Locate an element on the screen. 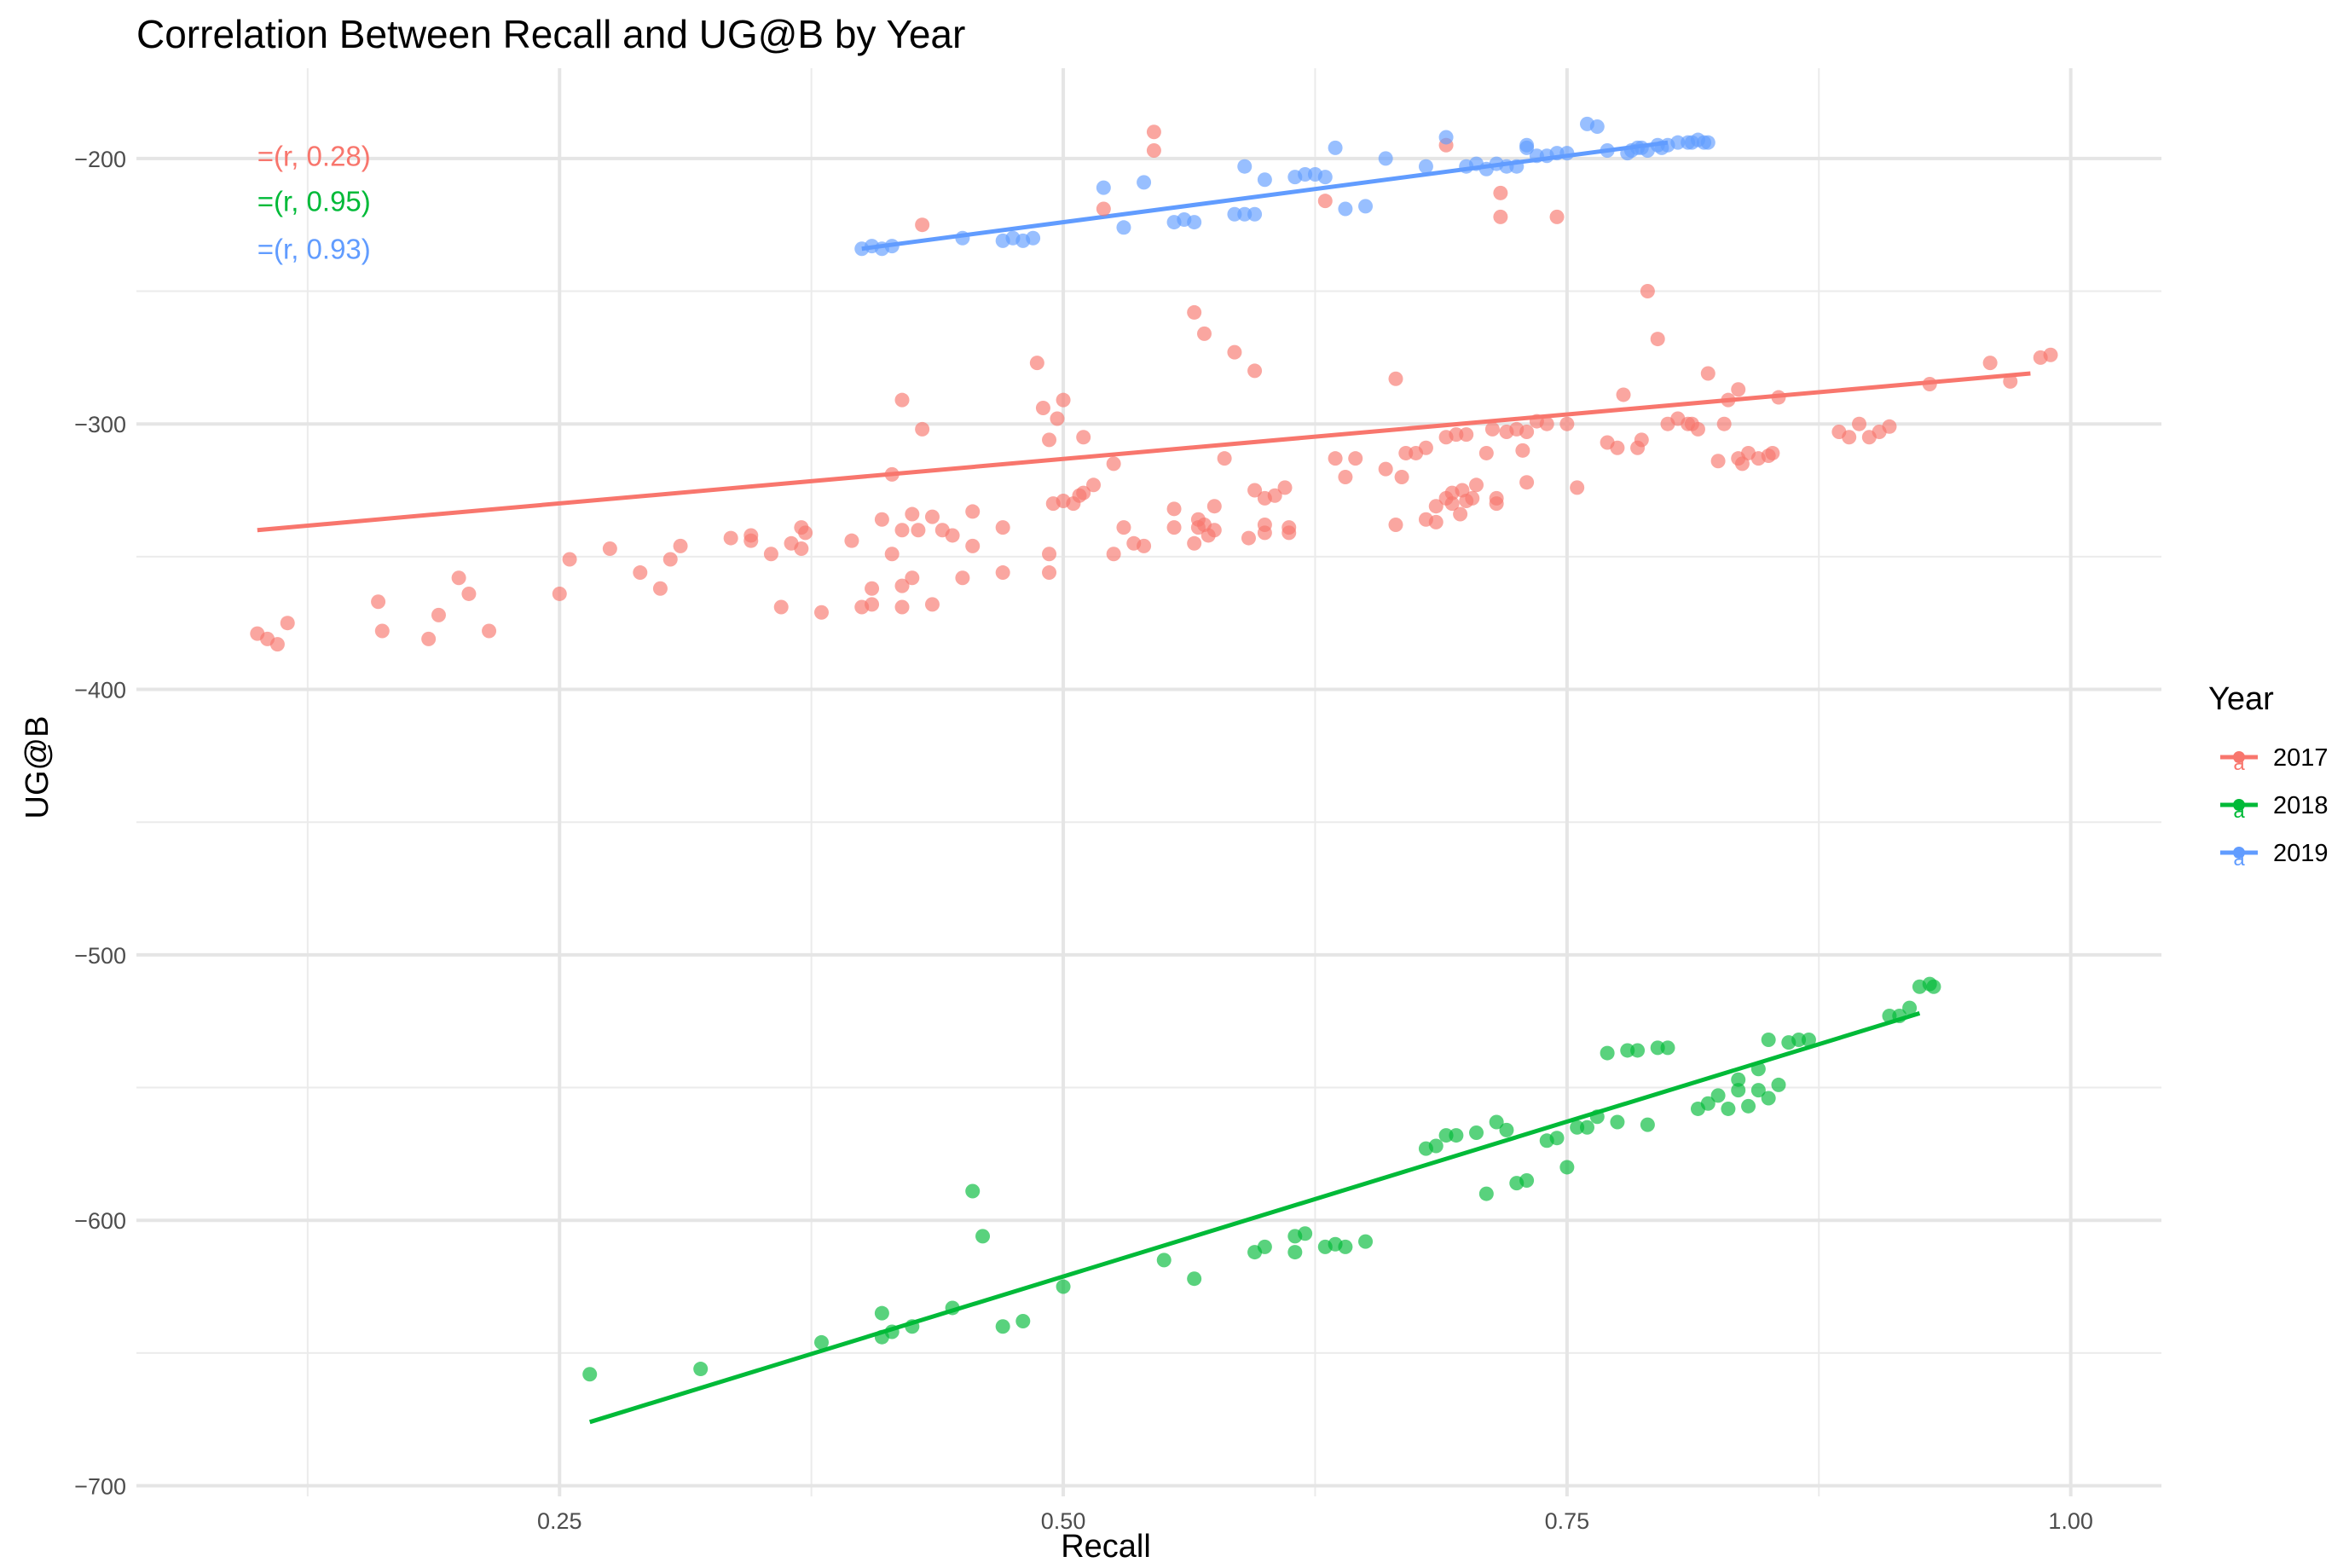 This screenshot has width=2349, height=1568. annotation-layer: =(r, 0.28) =(r, 0.95) =(r, 0.93) is located at coordinates (314, 203).